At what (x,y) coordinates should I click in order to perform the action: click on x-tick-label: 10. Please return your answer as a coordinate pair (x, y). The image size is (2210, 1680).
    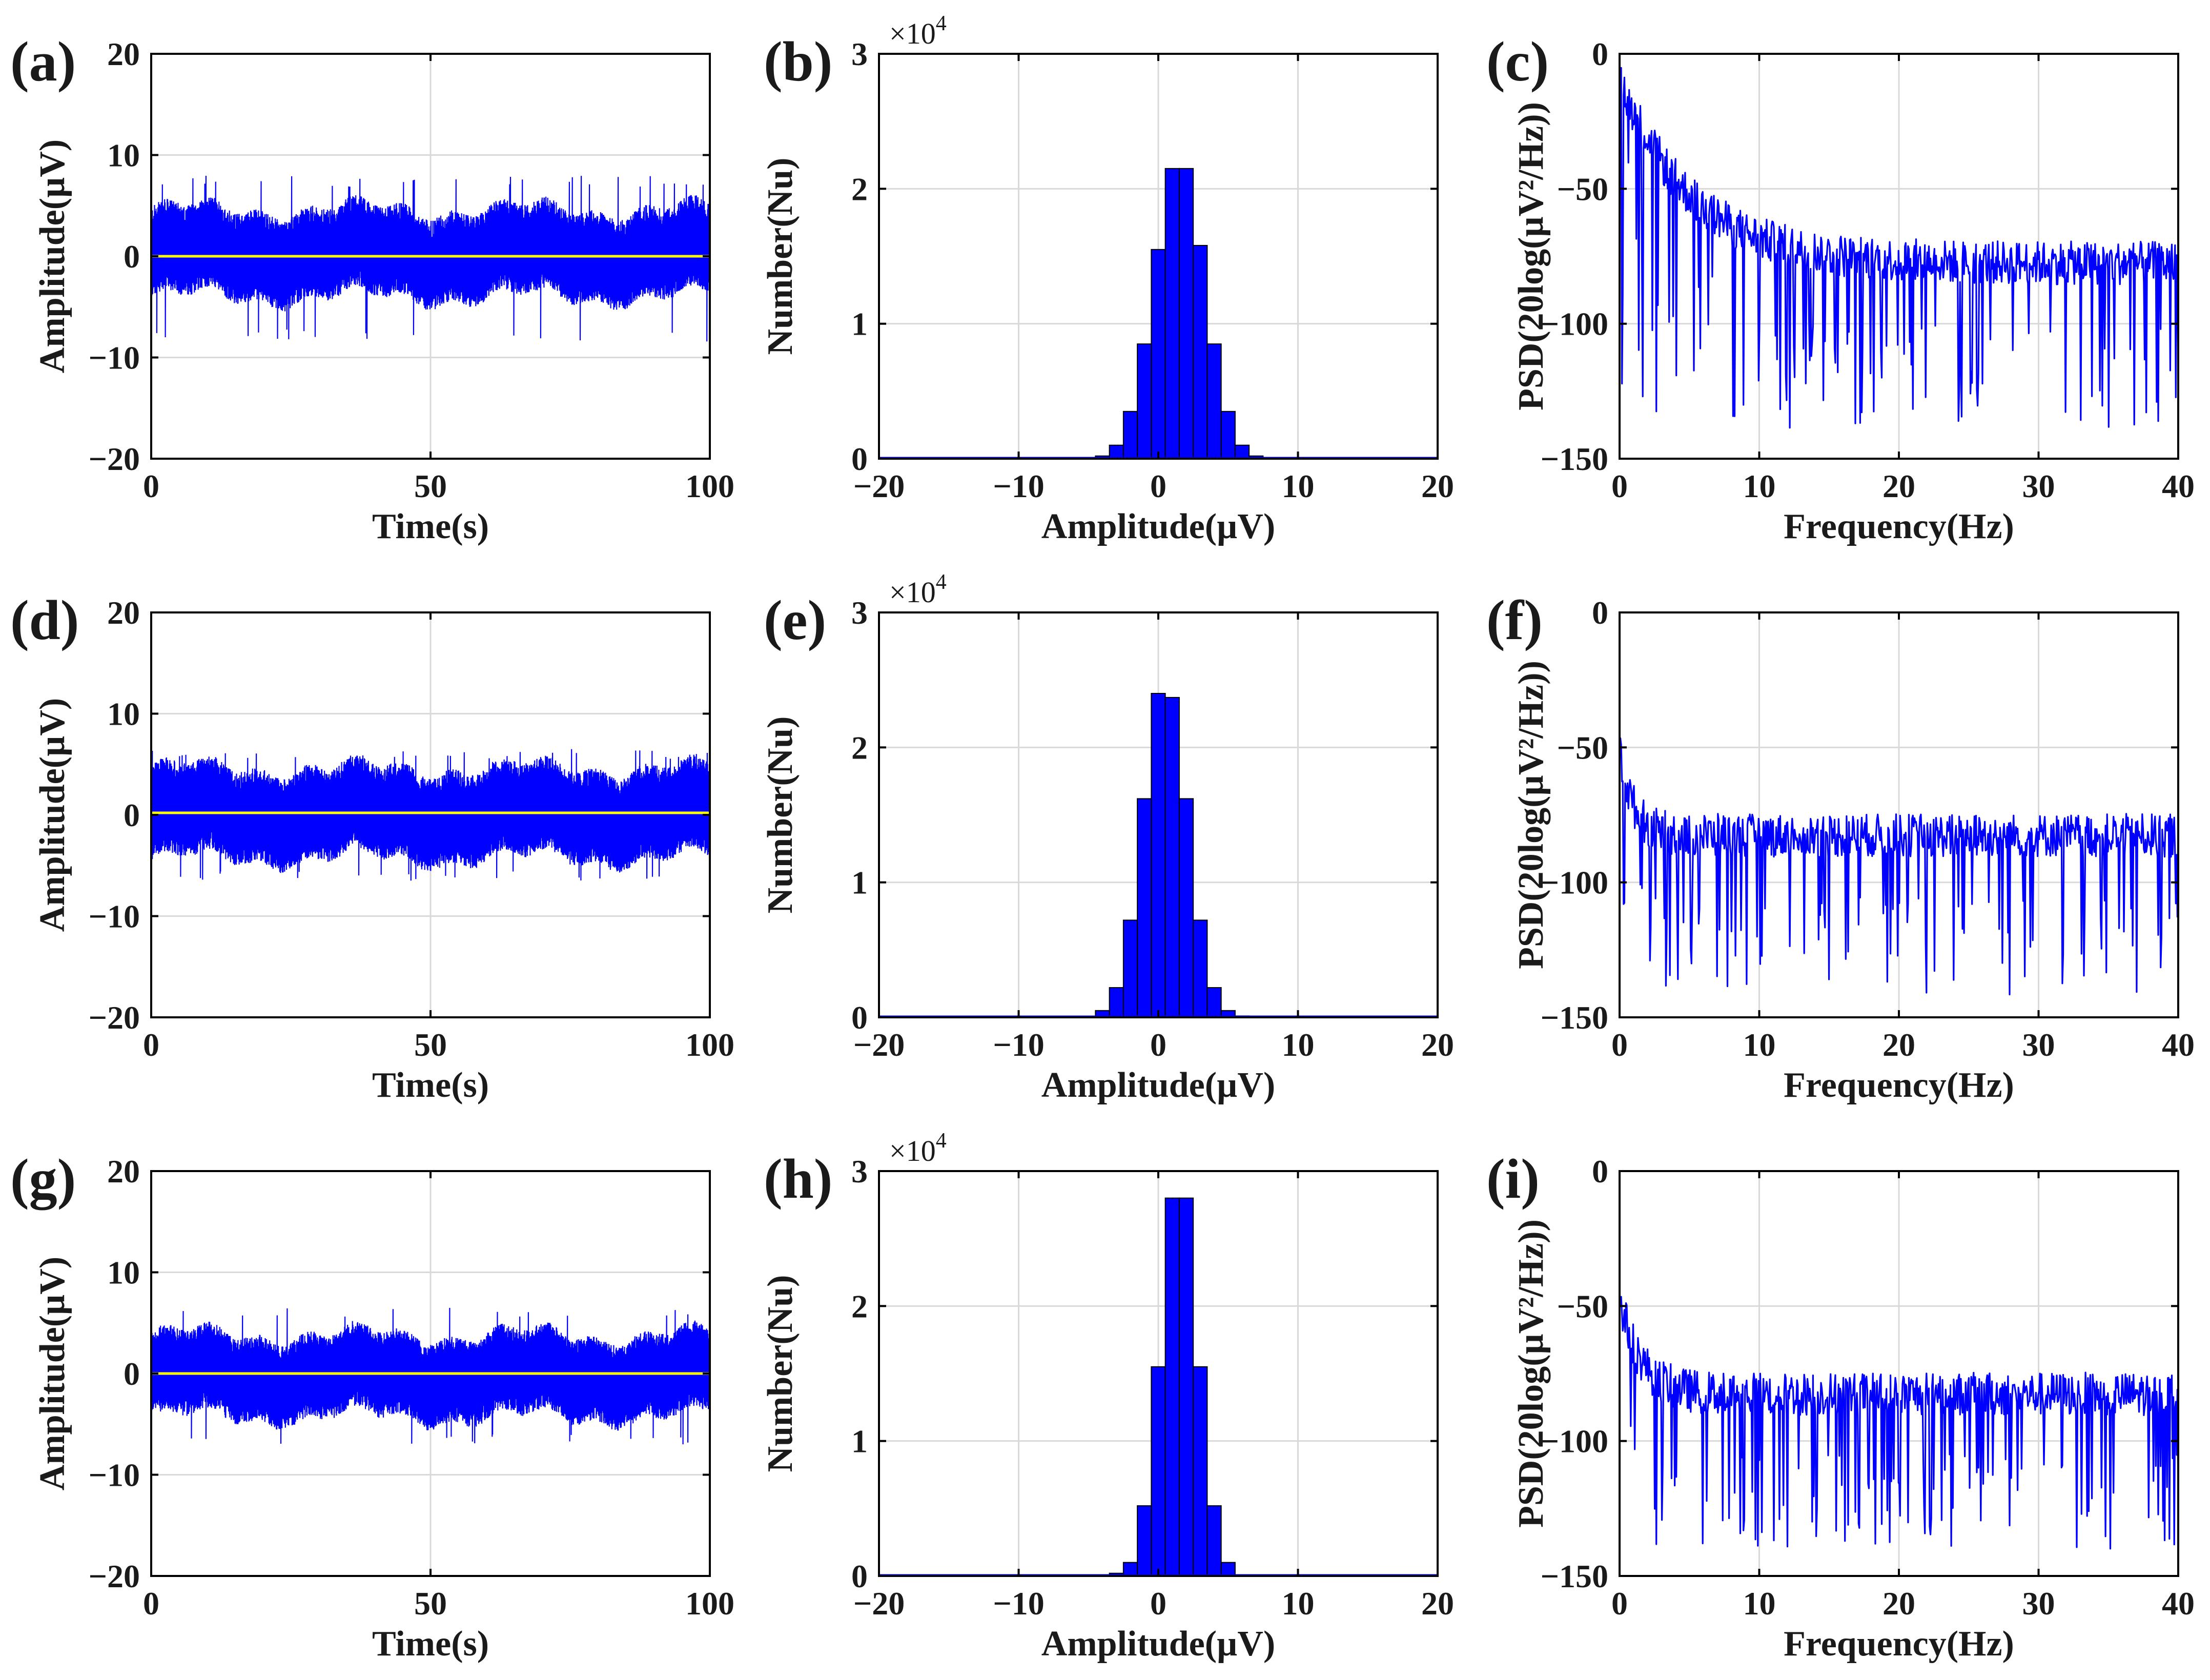
    Looking at the image, I should click on (1759, 1045).